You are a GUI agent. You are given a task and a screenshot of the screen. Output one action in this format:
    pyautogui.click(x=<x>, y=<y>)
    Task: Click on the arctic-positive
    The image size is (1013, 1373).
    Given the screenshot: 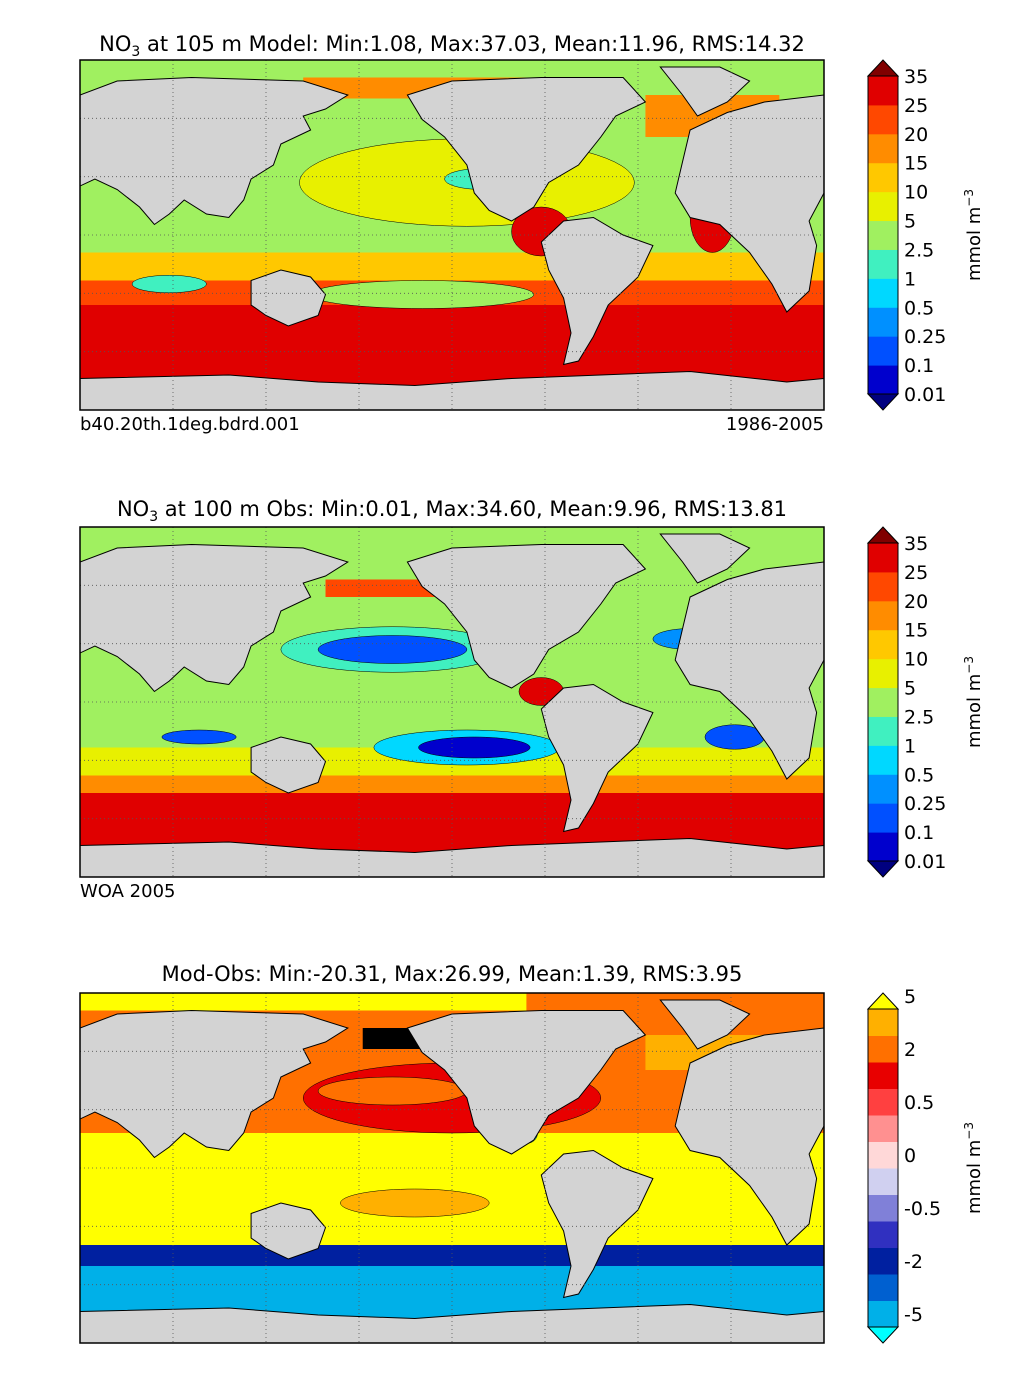 What is the action you would take?
    pyautogui.click(x=303, y=1002)
    